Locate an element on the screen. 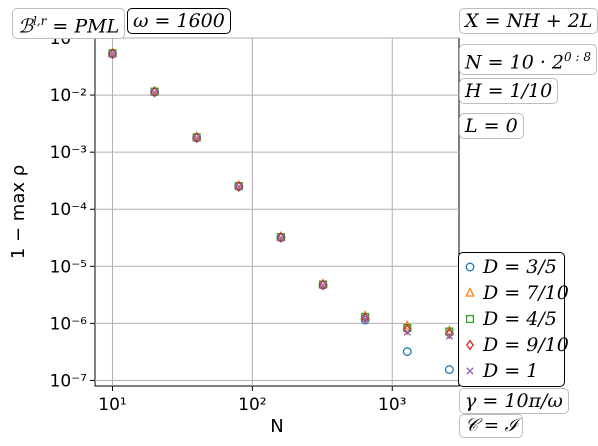  legend-marker-triangle-shape is located at coordinates (470, 292).